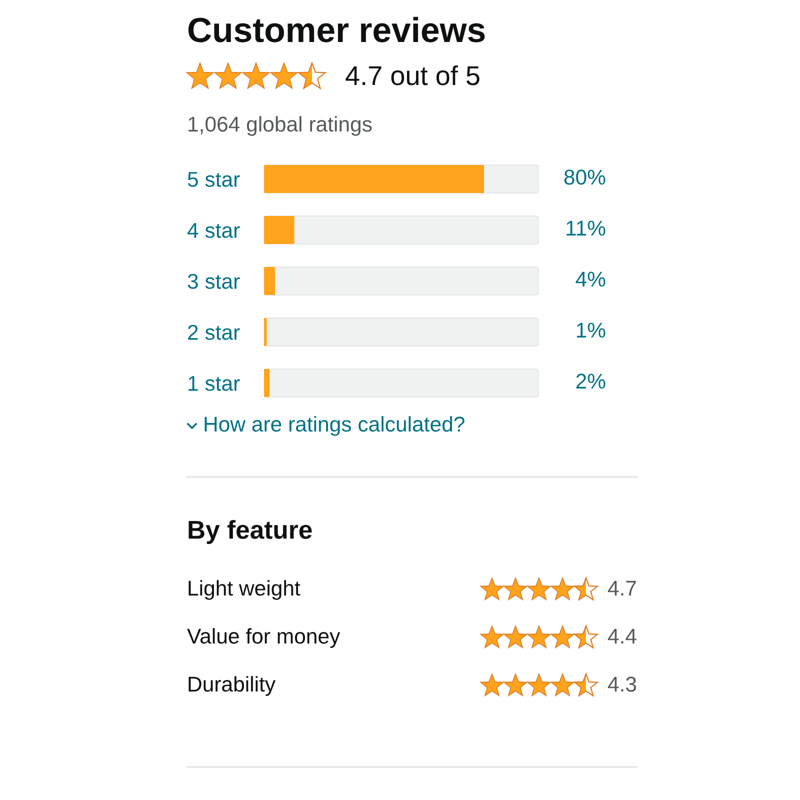 The height and width of the screenshot is (800, 800). Describe the element at coordinates (214, 281) in the screenshot. I see `y-tick-label: 3 star` at that location.